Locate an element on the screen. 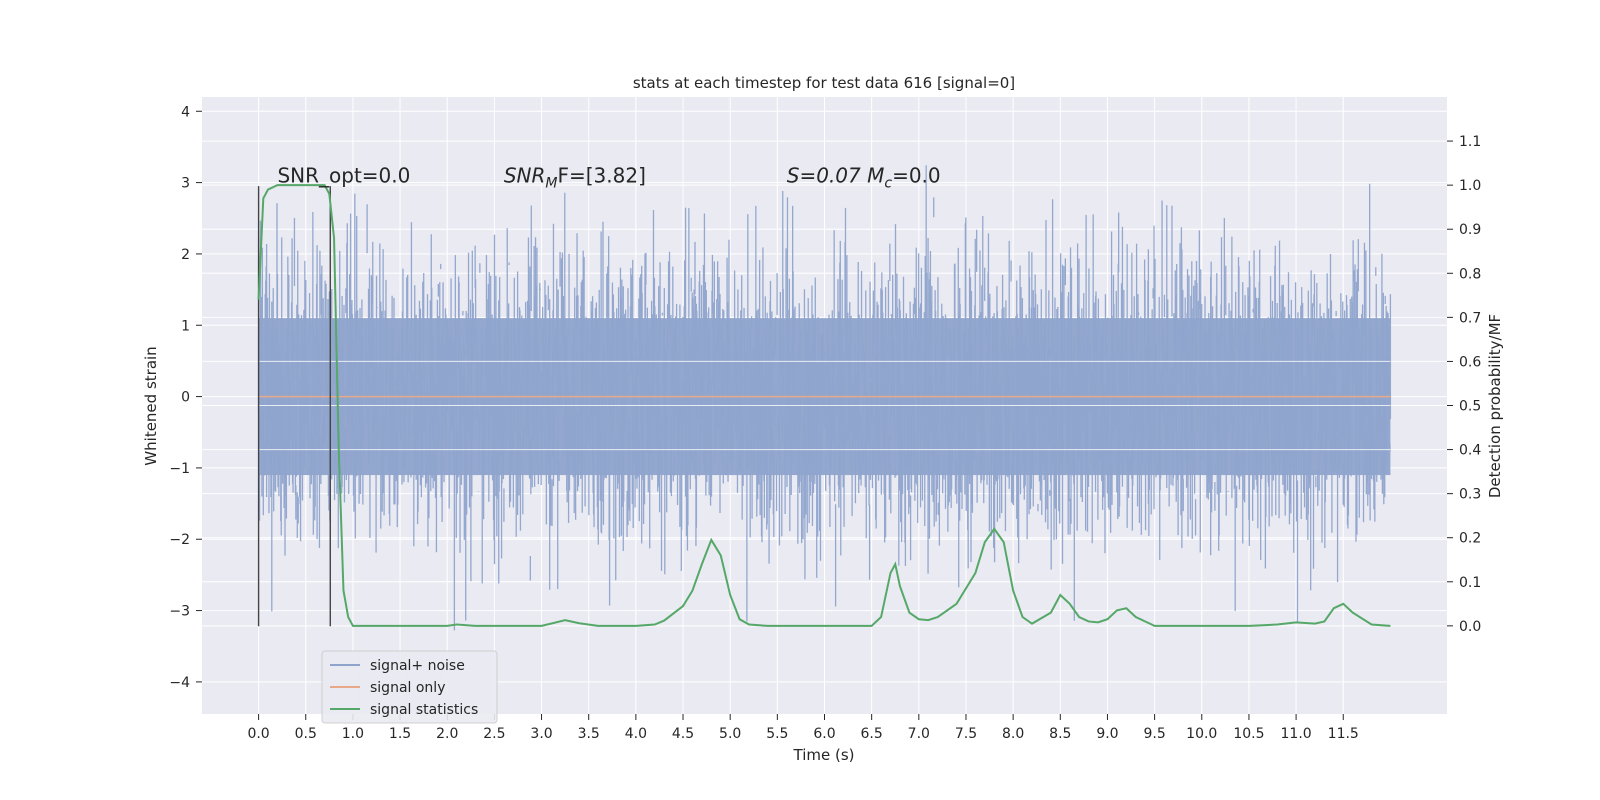 This screenshot has width=1600, height=800. x-tick-label: 7.5 is located at coordinates (966, 734).